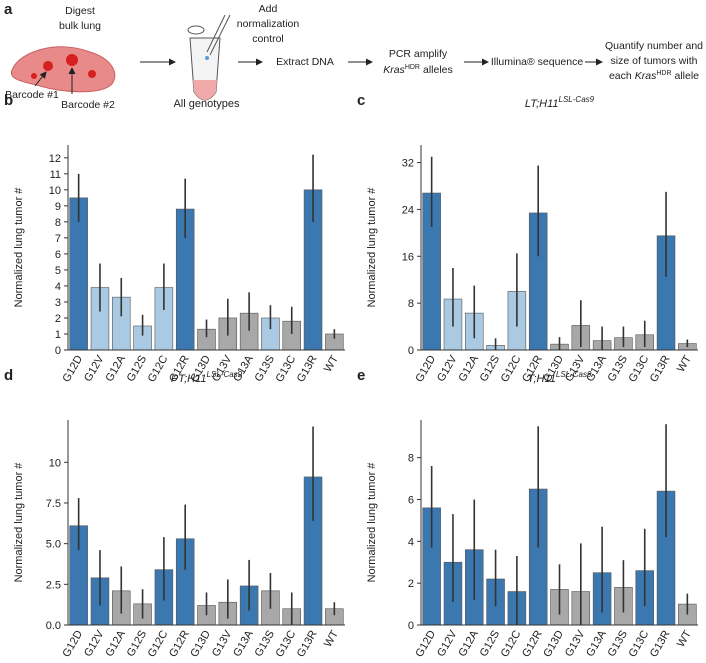 The width and height of the screenshot is (706, 663). What do you see at coordinates (58, 207) in the screenshot?
I see `y-tick-label: 9` at bounding box center [58, 207].